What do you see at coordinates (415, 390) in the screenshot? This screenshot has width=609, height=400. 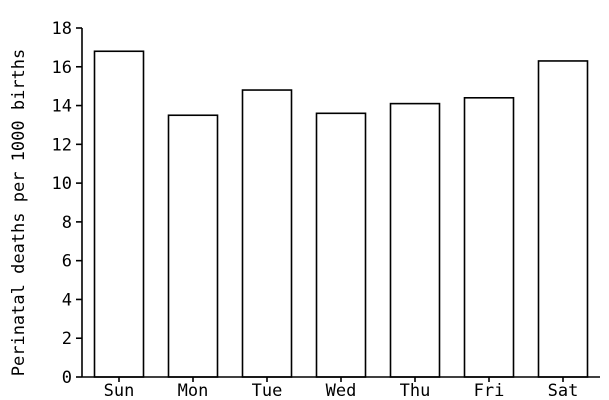 I see `x-tick-label-thu: Thu` at bounding box center [415, 390].